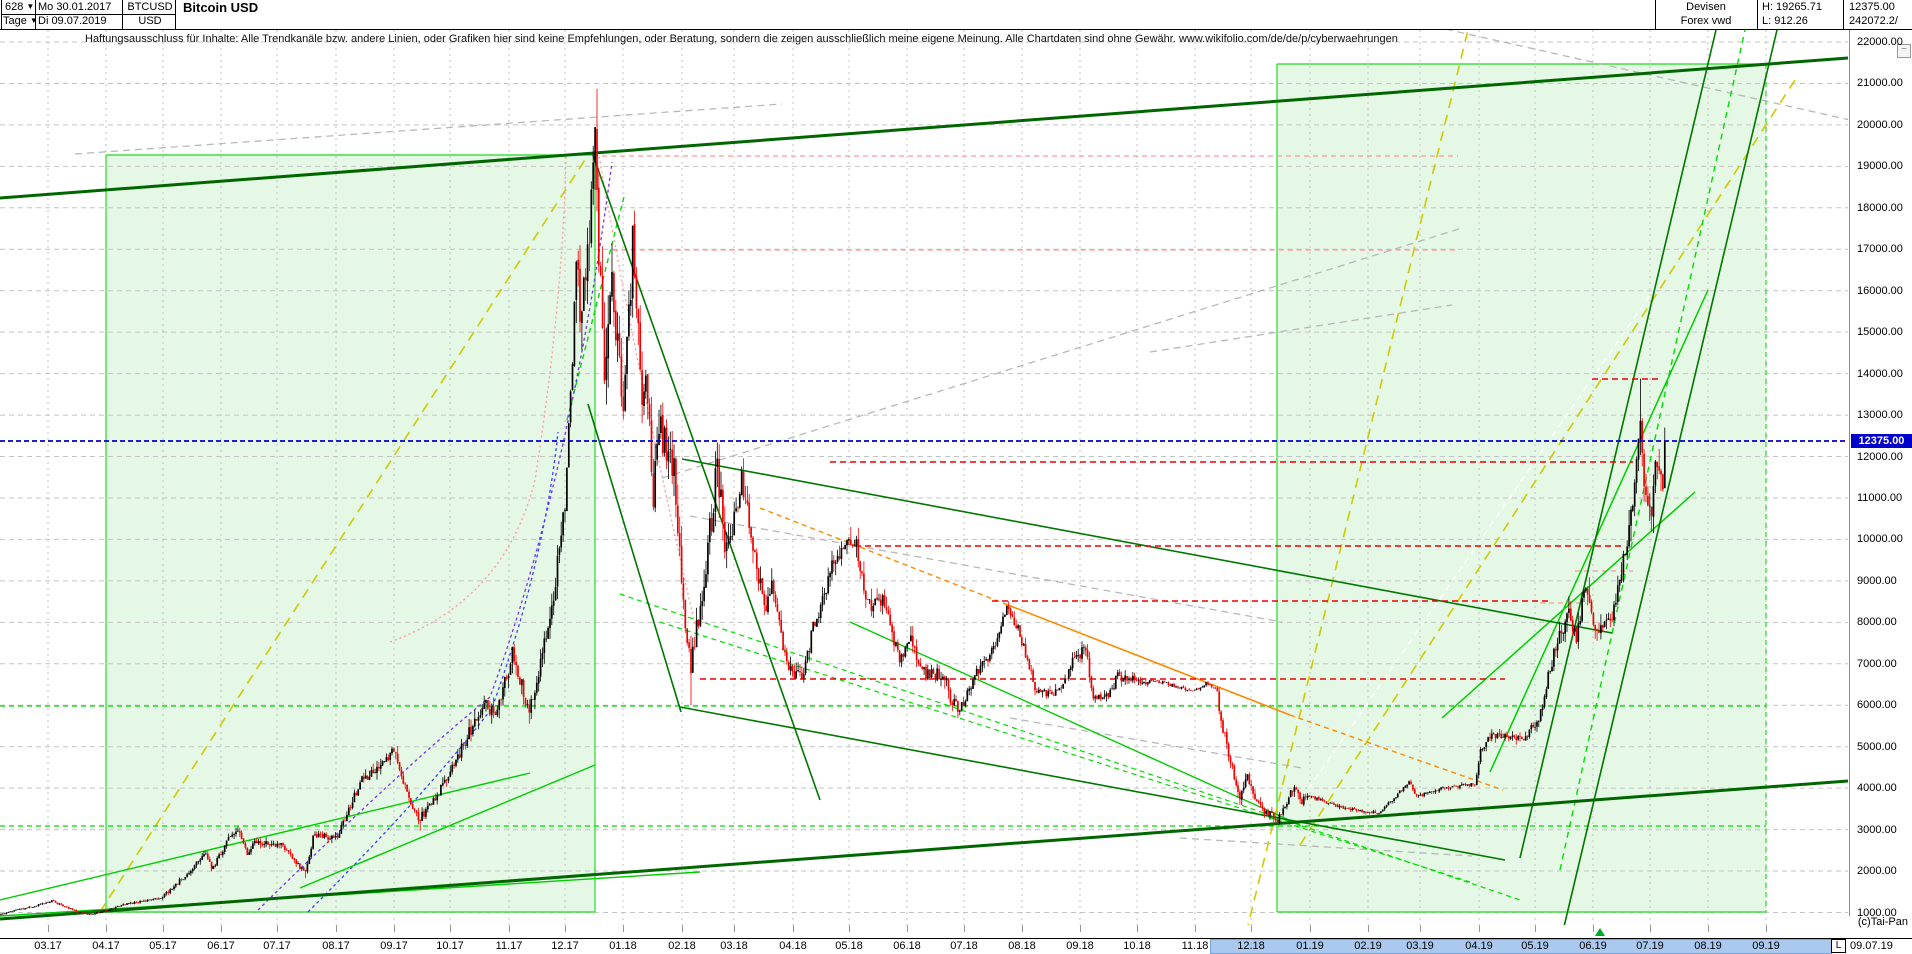 The height and width of the screenshot is (954, 1912). Describe the element at coordinates (1792, 7) in the screenshot. I see `period-high: H: 19265.71` at that location.